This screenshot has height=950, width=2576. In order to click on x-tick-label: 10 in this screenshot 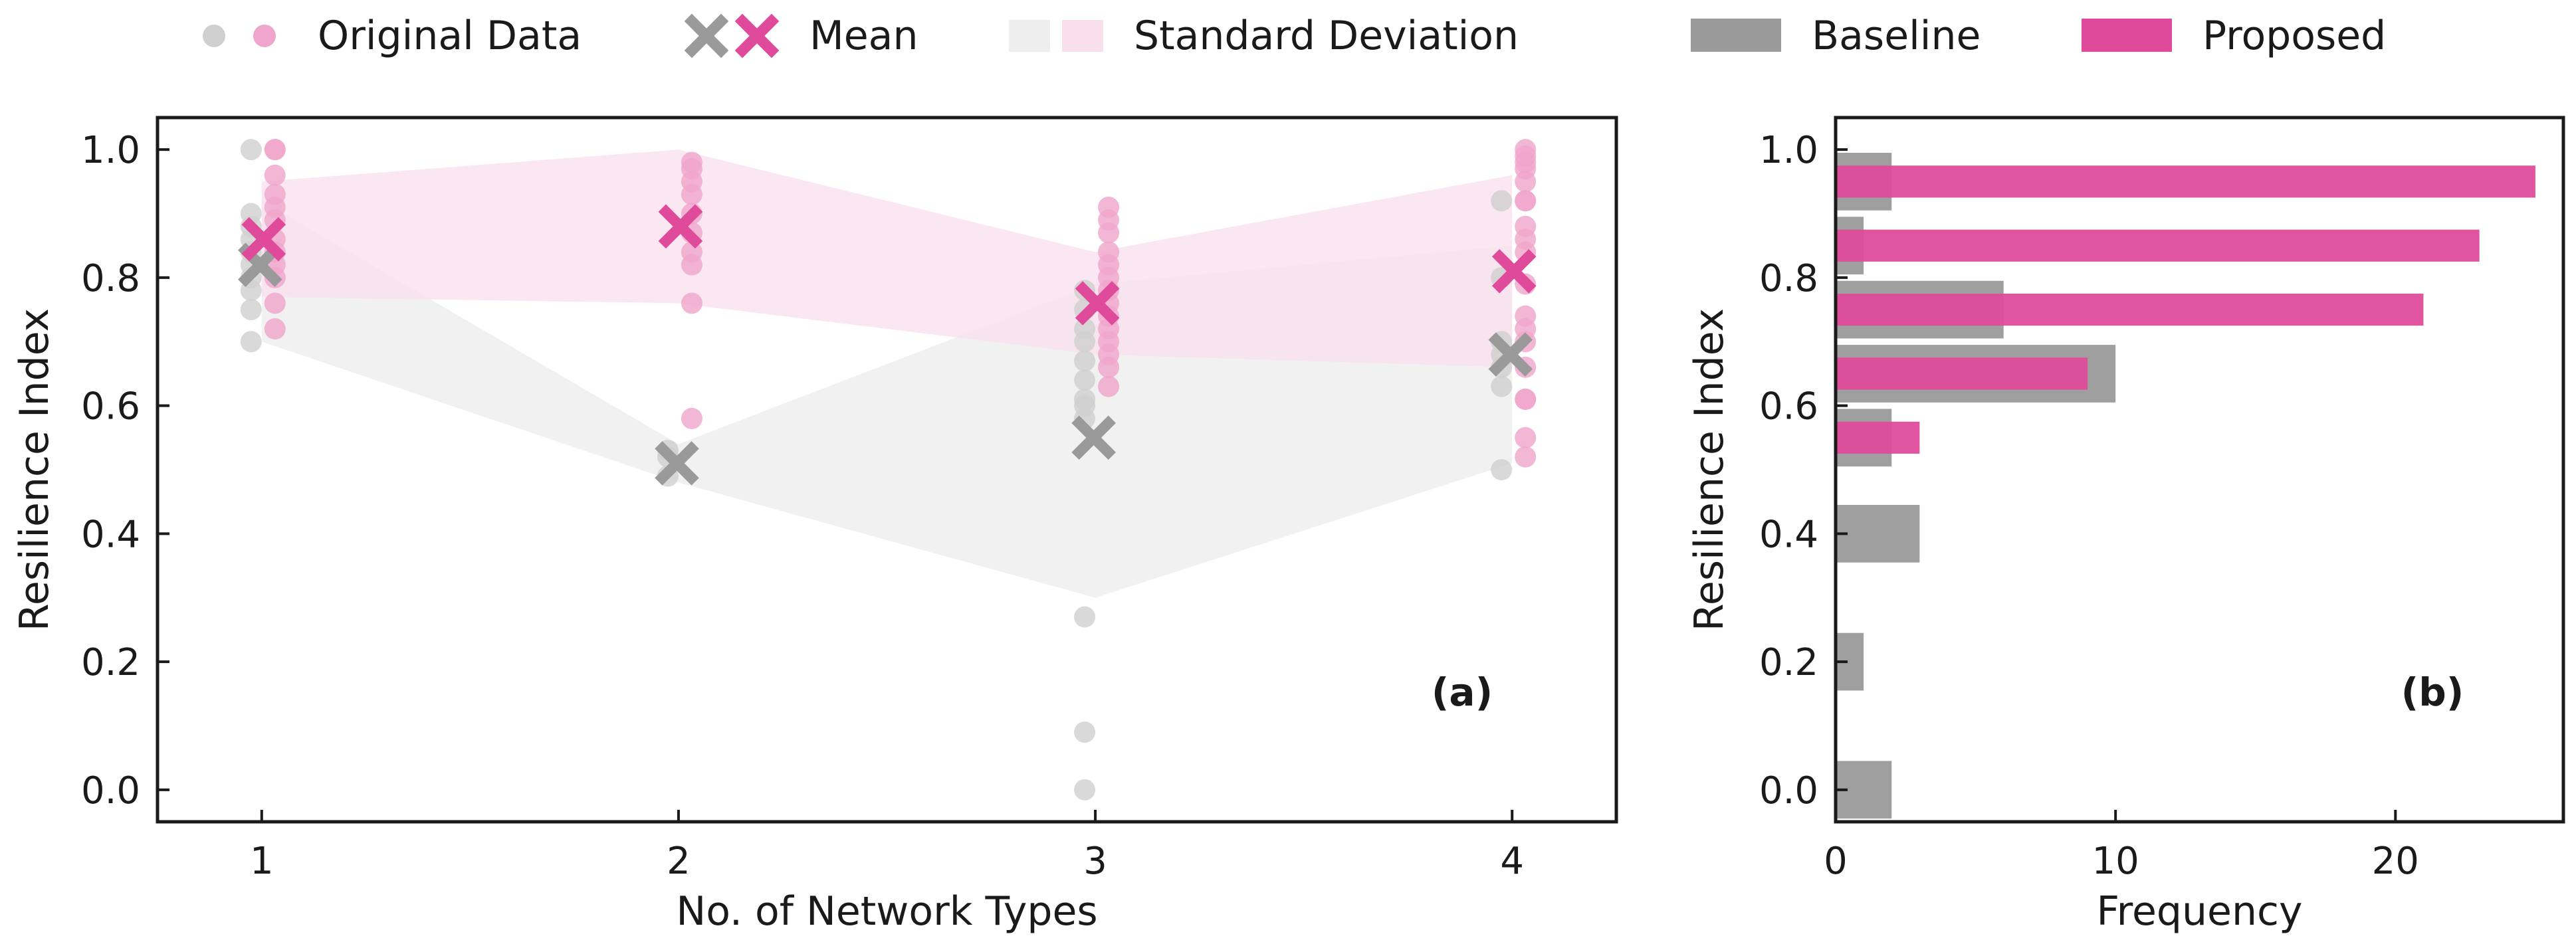, I will do `click(2115, 861)`.